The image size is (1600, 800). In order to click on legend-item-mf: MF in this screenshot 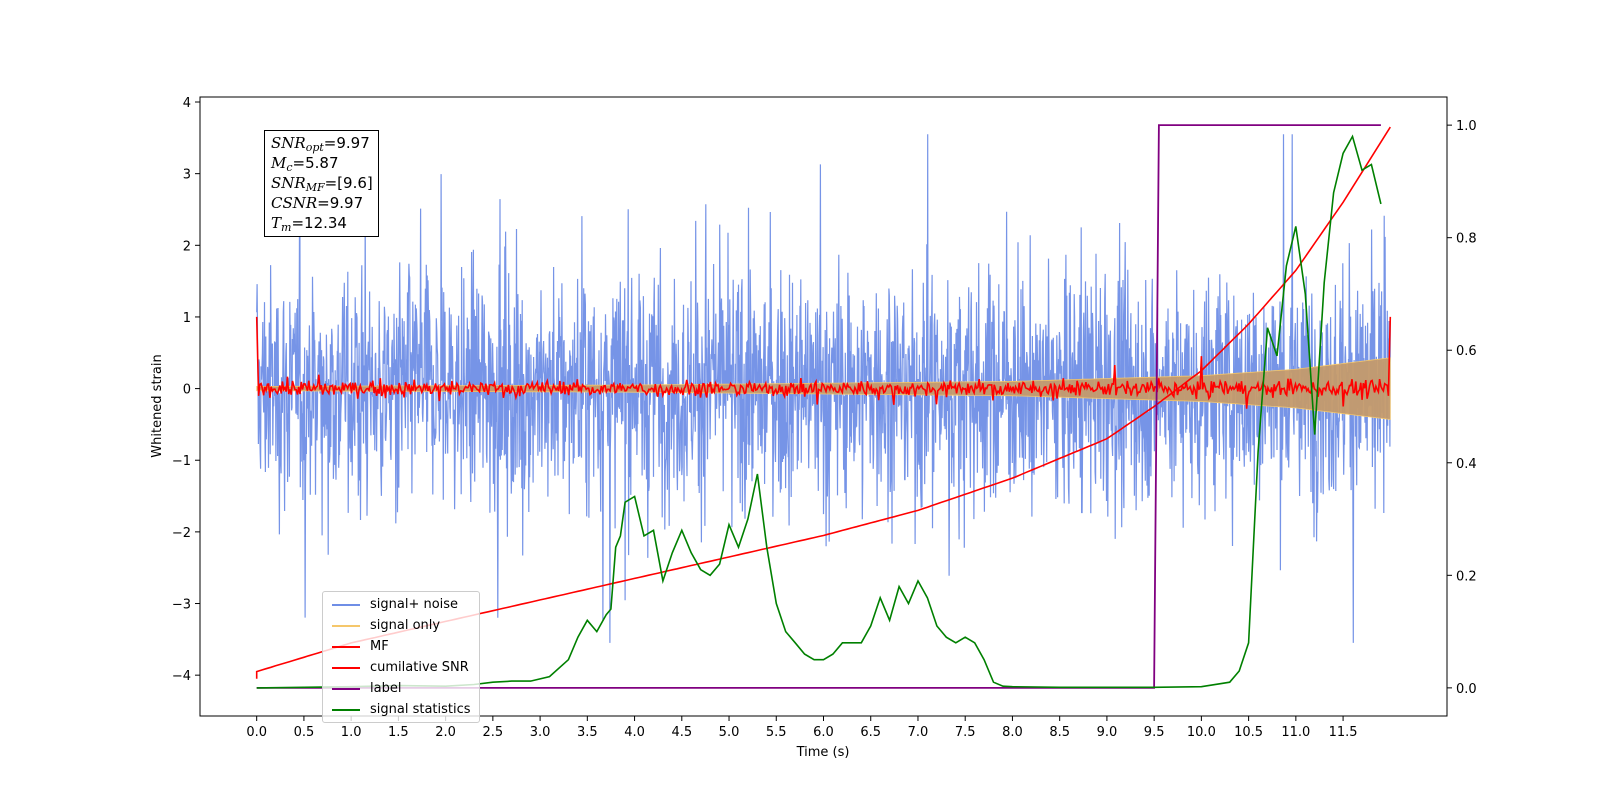, I will do `click(401, 646)`.